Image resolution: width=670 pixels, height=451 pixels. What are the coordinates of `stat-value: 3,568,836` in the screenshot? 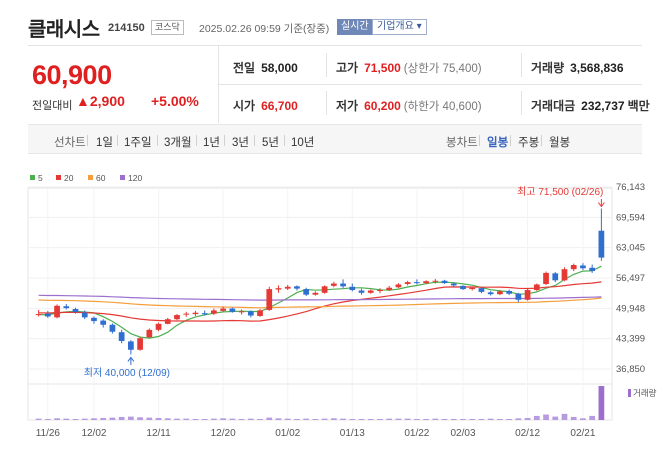 It's located at (597, 68).